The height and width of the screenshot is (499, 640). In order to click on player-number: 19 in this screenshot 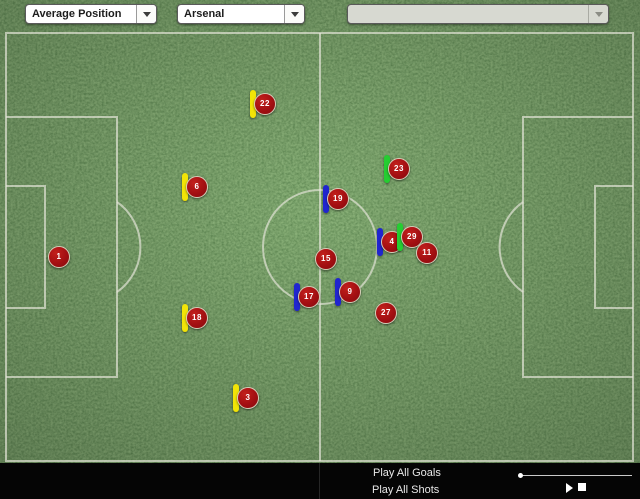, I will do `click(338, 198)`.